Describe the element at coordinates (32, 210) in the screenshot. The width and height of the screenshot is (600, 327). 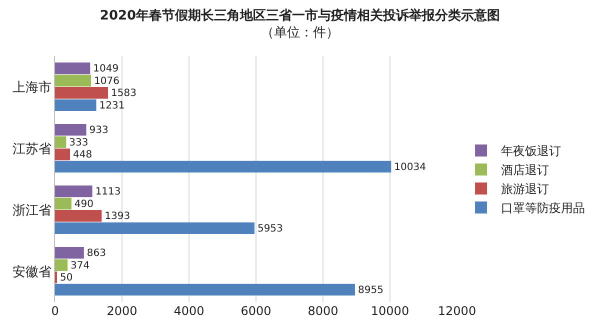
I see `y-tick-label: 浙江省` at that location.